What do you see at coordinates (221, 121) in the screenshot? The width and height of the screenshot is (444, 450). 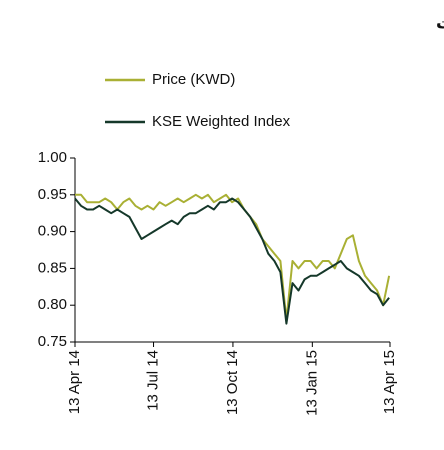 I see `legend-label: KSE Weighted Index` at bounding box center [221, 121].